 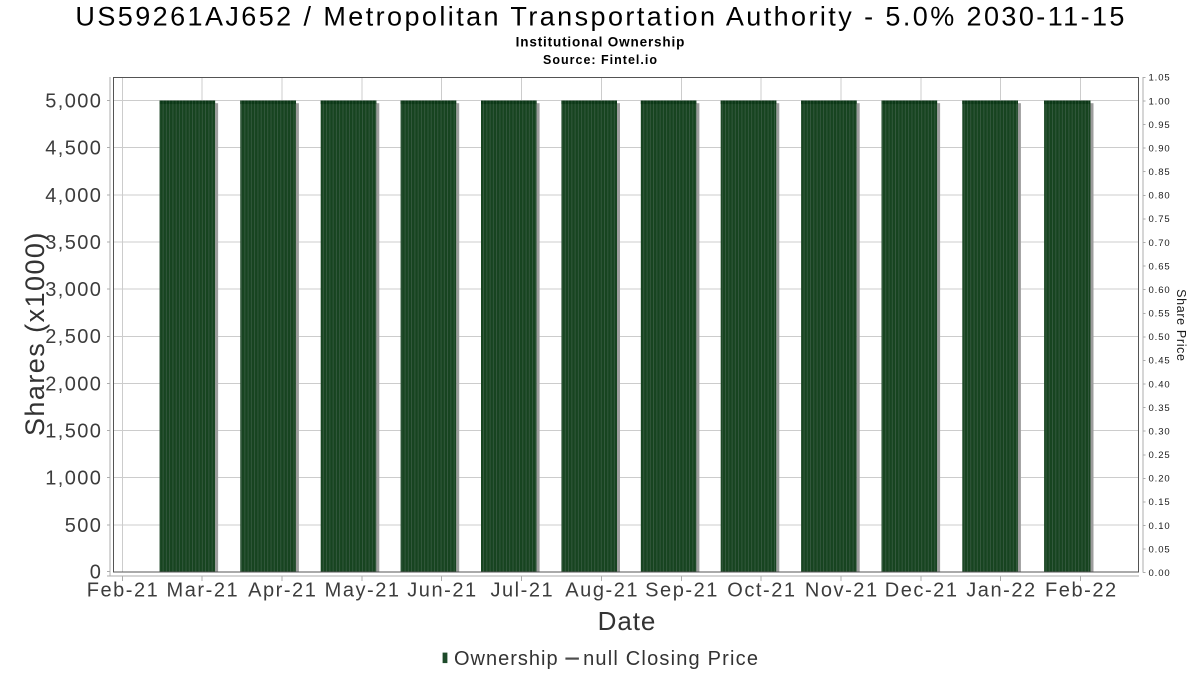 What do you see at coordinates (601, 41) in the screenshot?
I see `svg-text: Institutional Ownership` at bounding box center [601, 41].